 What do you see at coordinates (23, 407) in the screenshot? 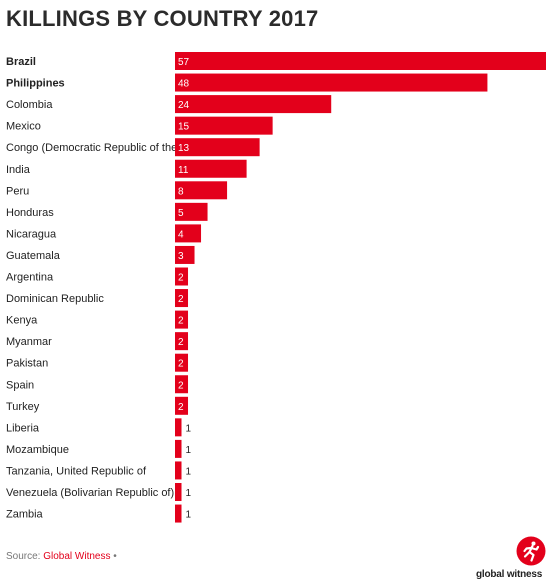
I see `category-label: Turkey` at bounding box center [23, 407].